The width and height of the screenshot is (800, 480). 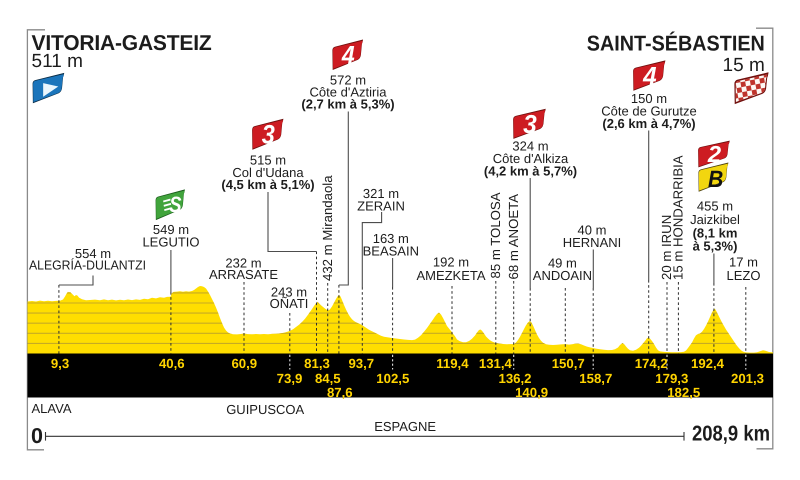 What do you see at coordinates (531, 392) in the screenshot?
I see `svg-text: 140,9` at bounding box center [531, 392].